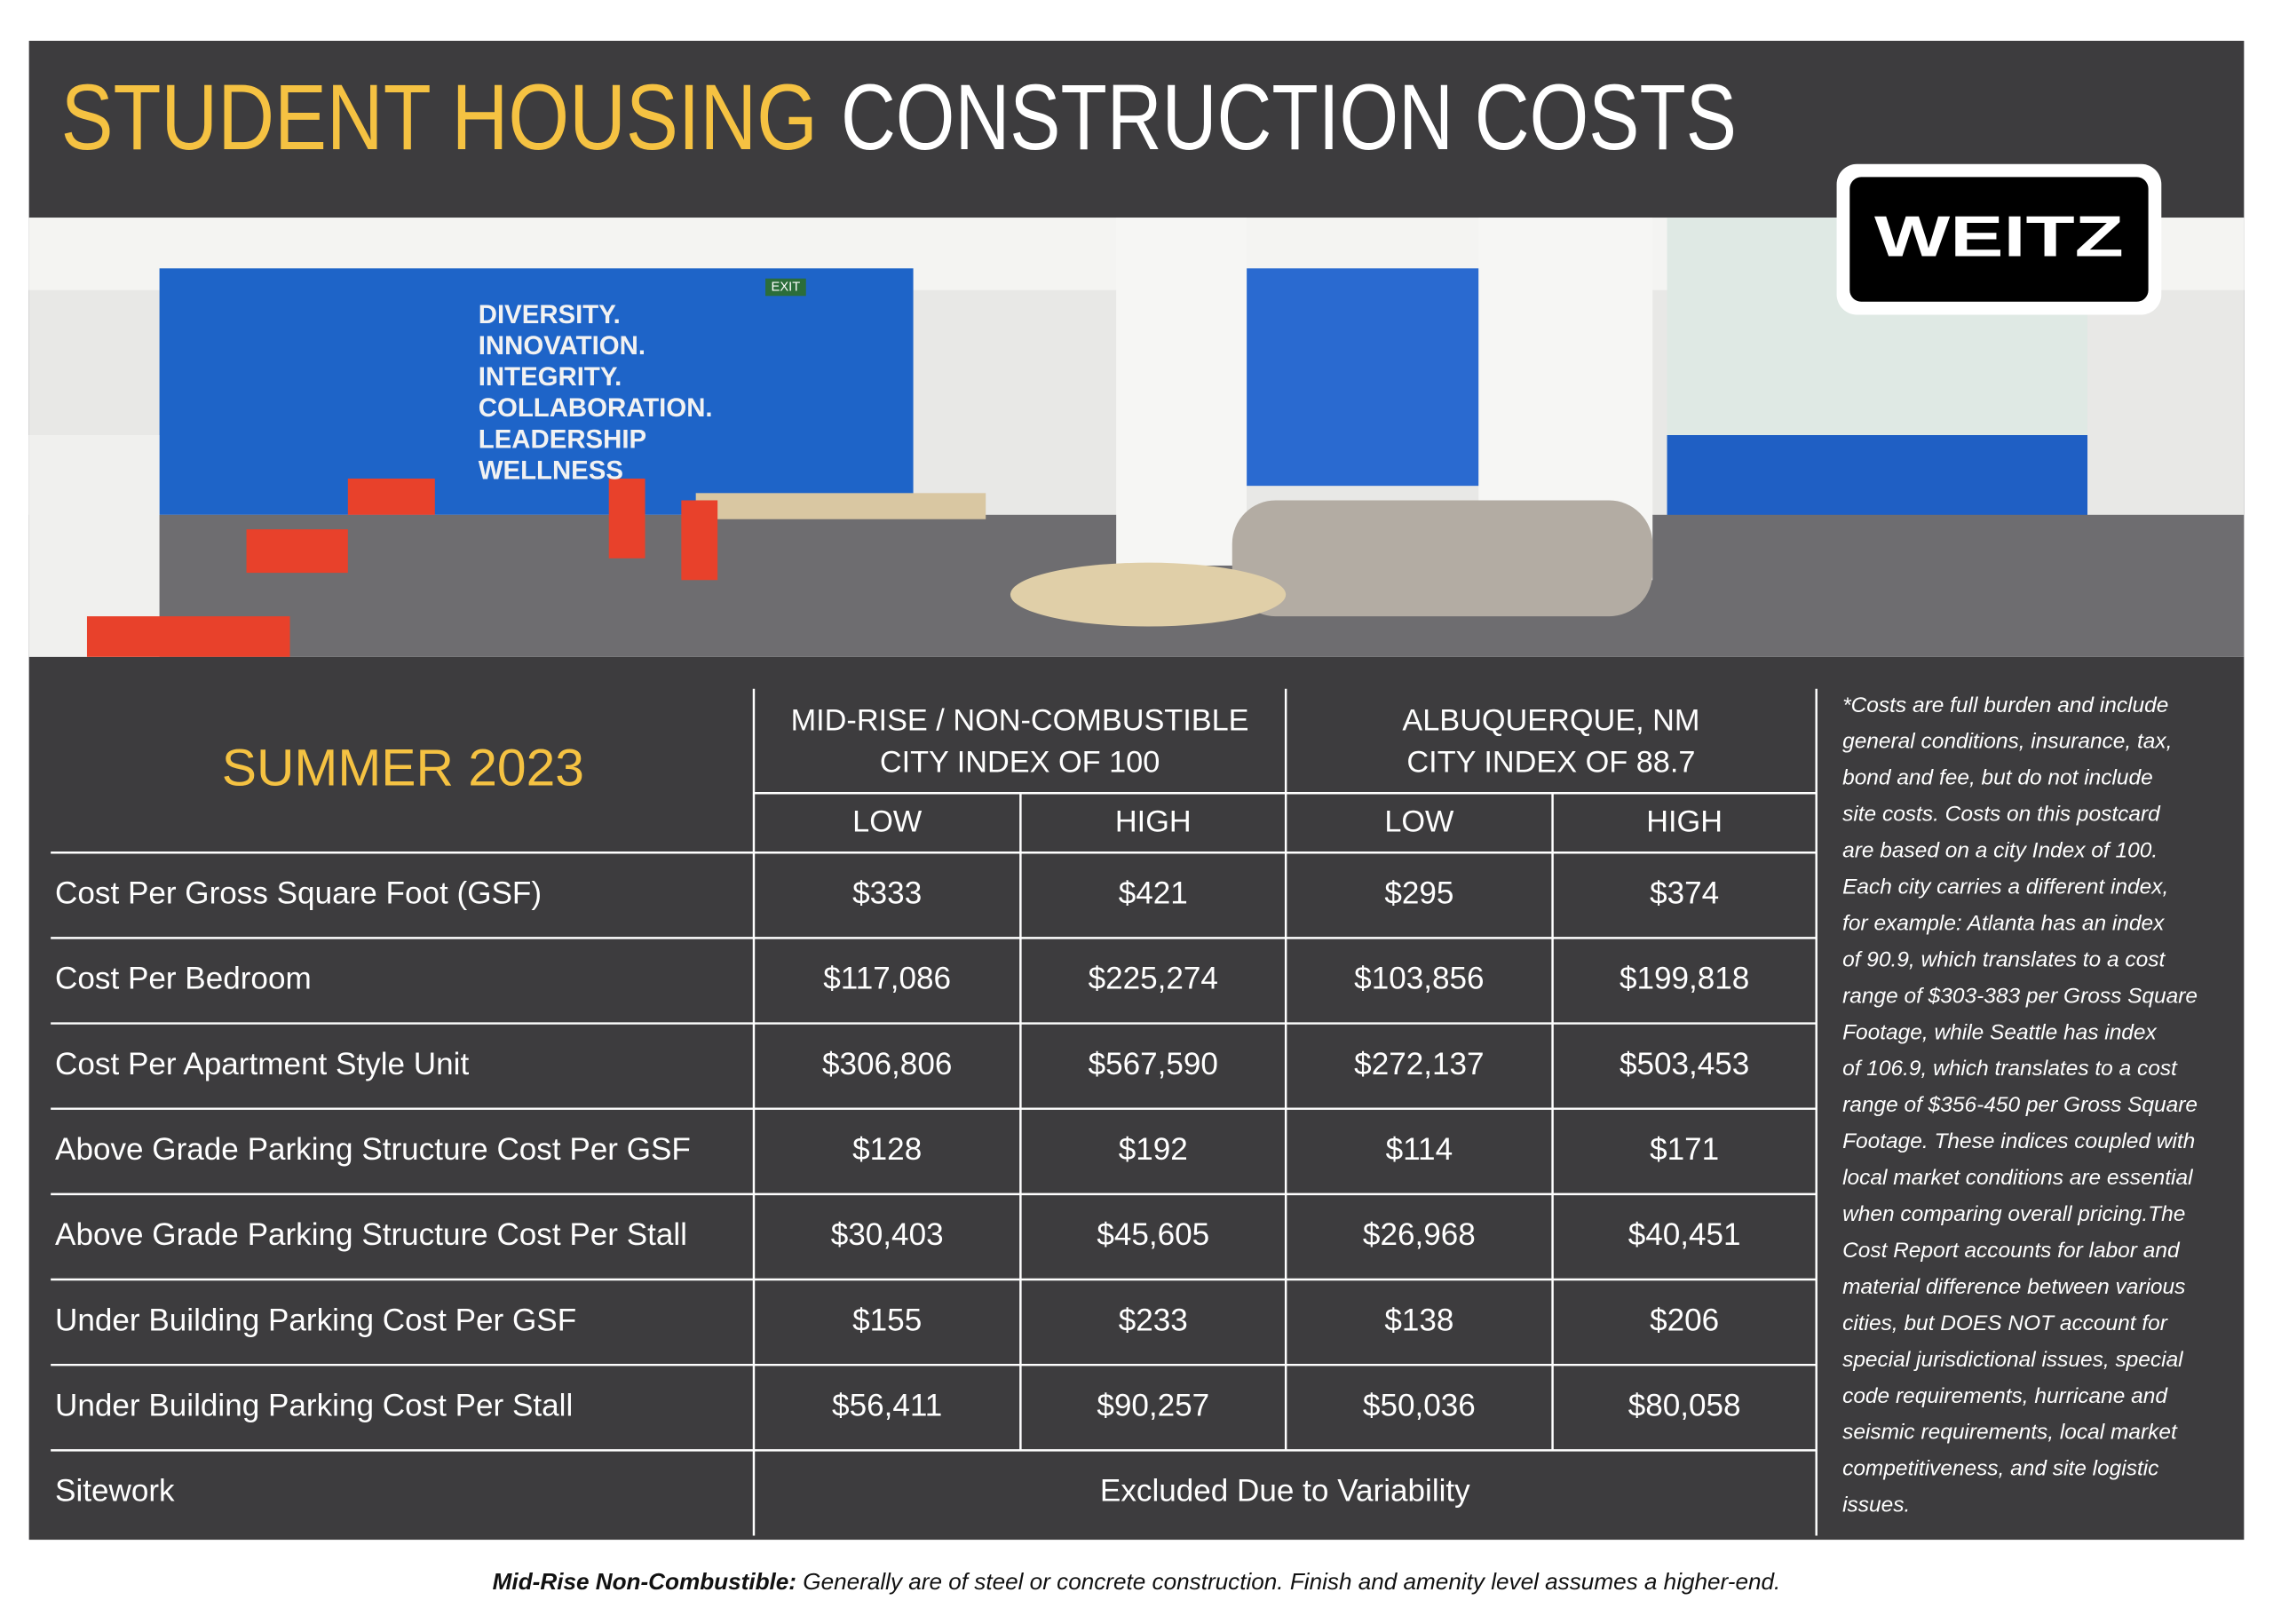 Image resolution: width=2273 pixels, height=1624 pixels. Describe the element at coordinates (887, 893) in the screenshot. I see `cell: $333` at that location.